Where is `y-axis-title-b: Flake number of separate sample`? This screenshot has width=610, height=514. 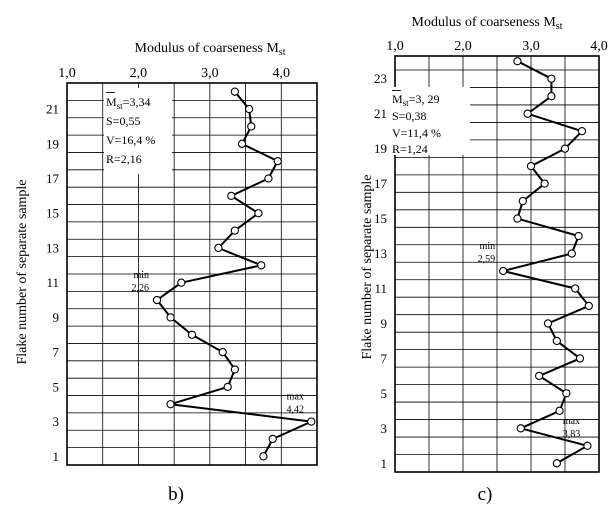 y-axis-title-b: Flake number of separate sample is located at coordinates (22, 271).